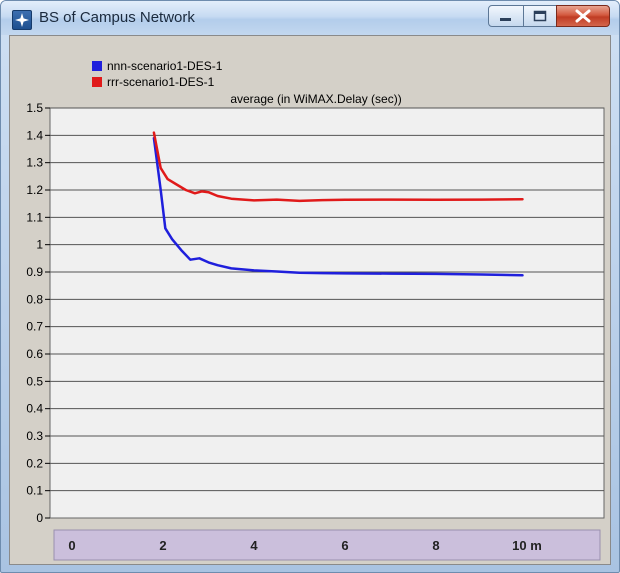  What do you see at coordinates (34, 491) in the screenshot?
I see `y-tick-label-1: 0.1` at bounding box center [34, 491].